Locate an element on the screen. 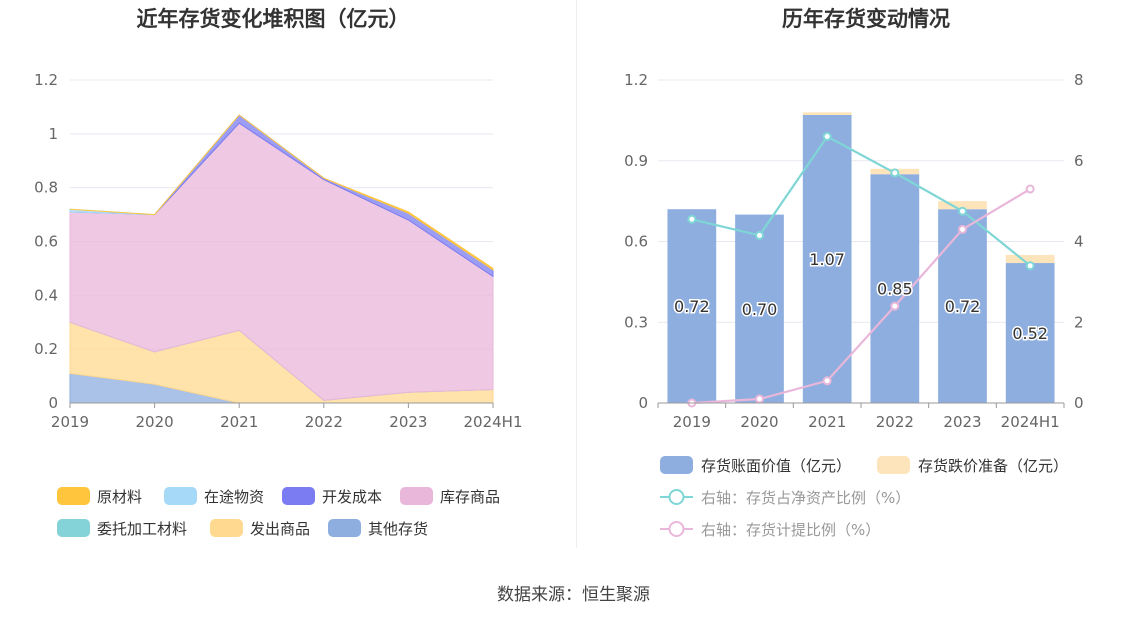 This screenshot has height=619, width=1147. right-chart-title: 历年存货变动情况 is located at coordinates (866, 19).